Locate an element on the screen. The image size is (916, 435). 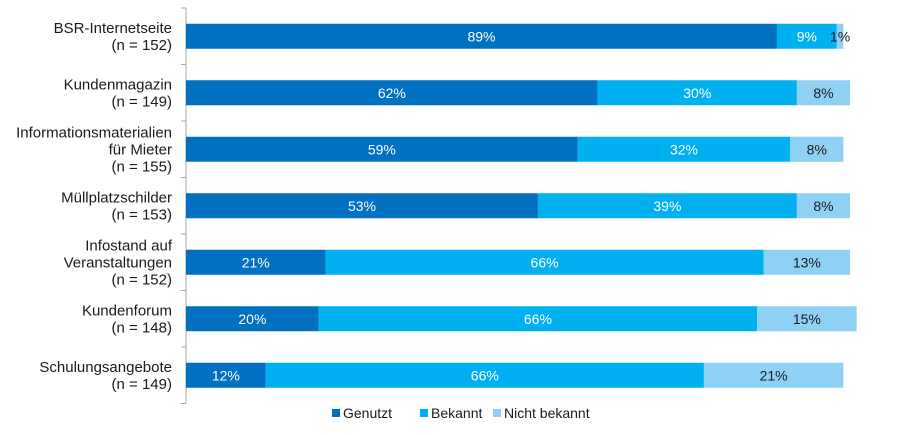
data-label: 9% is located at coordinates (807, 36).